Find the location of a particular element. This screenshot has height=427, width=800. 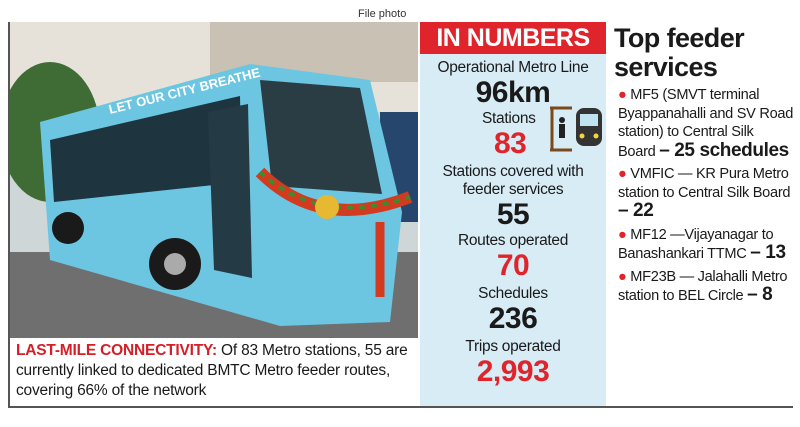

feeder-schedules: – 13 is located at coordinates (768, 252).